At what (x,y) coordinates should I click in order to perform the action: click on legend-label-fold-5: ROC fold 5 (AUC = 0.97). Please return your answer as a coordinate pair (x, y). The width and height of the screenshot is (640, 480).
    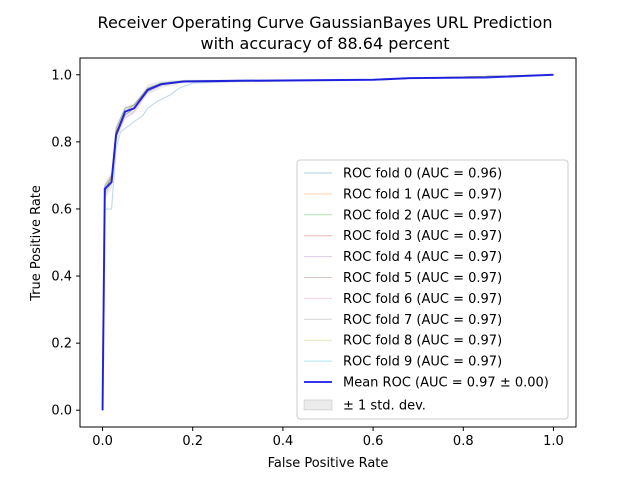
    Looking at the image, I should click on (422, 278).